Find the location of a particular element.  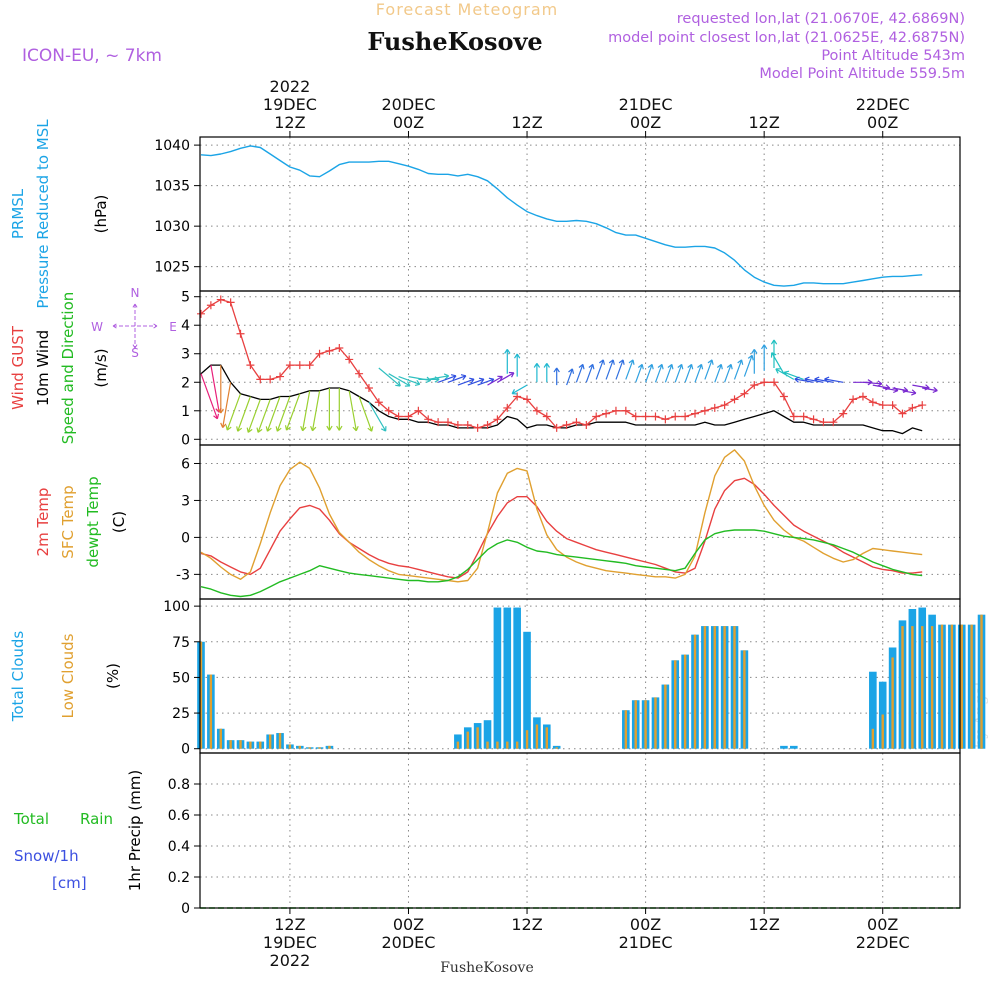

y-tick-label: 0.4 is located at coordinates (179, 847).